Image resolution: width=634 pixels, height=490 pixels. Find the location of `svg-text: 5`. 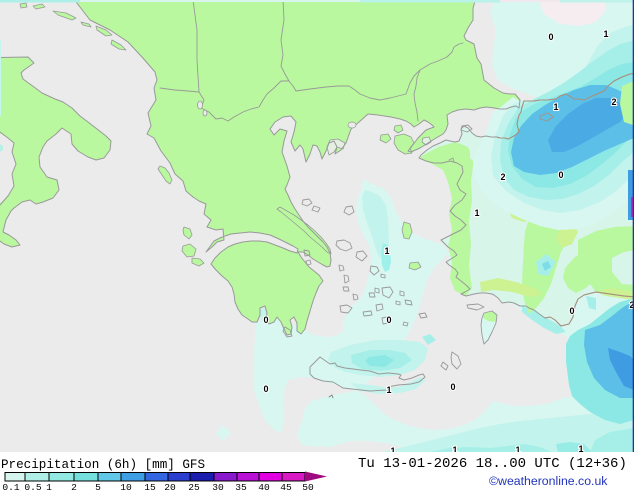

svg-text: 5 is located at coordinates (98, 486).